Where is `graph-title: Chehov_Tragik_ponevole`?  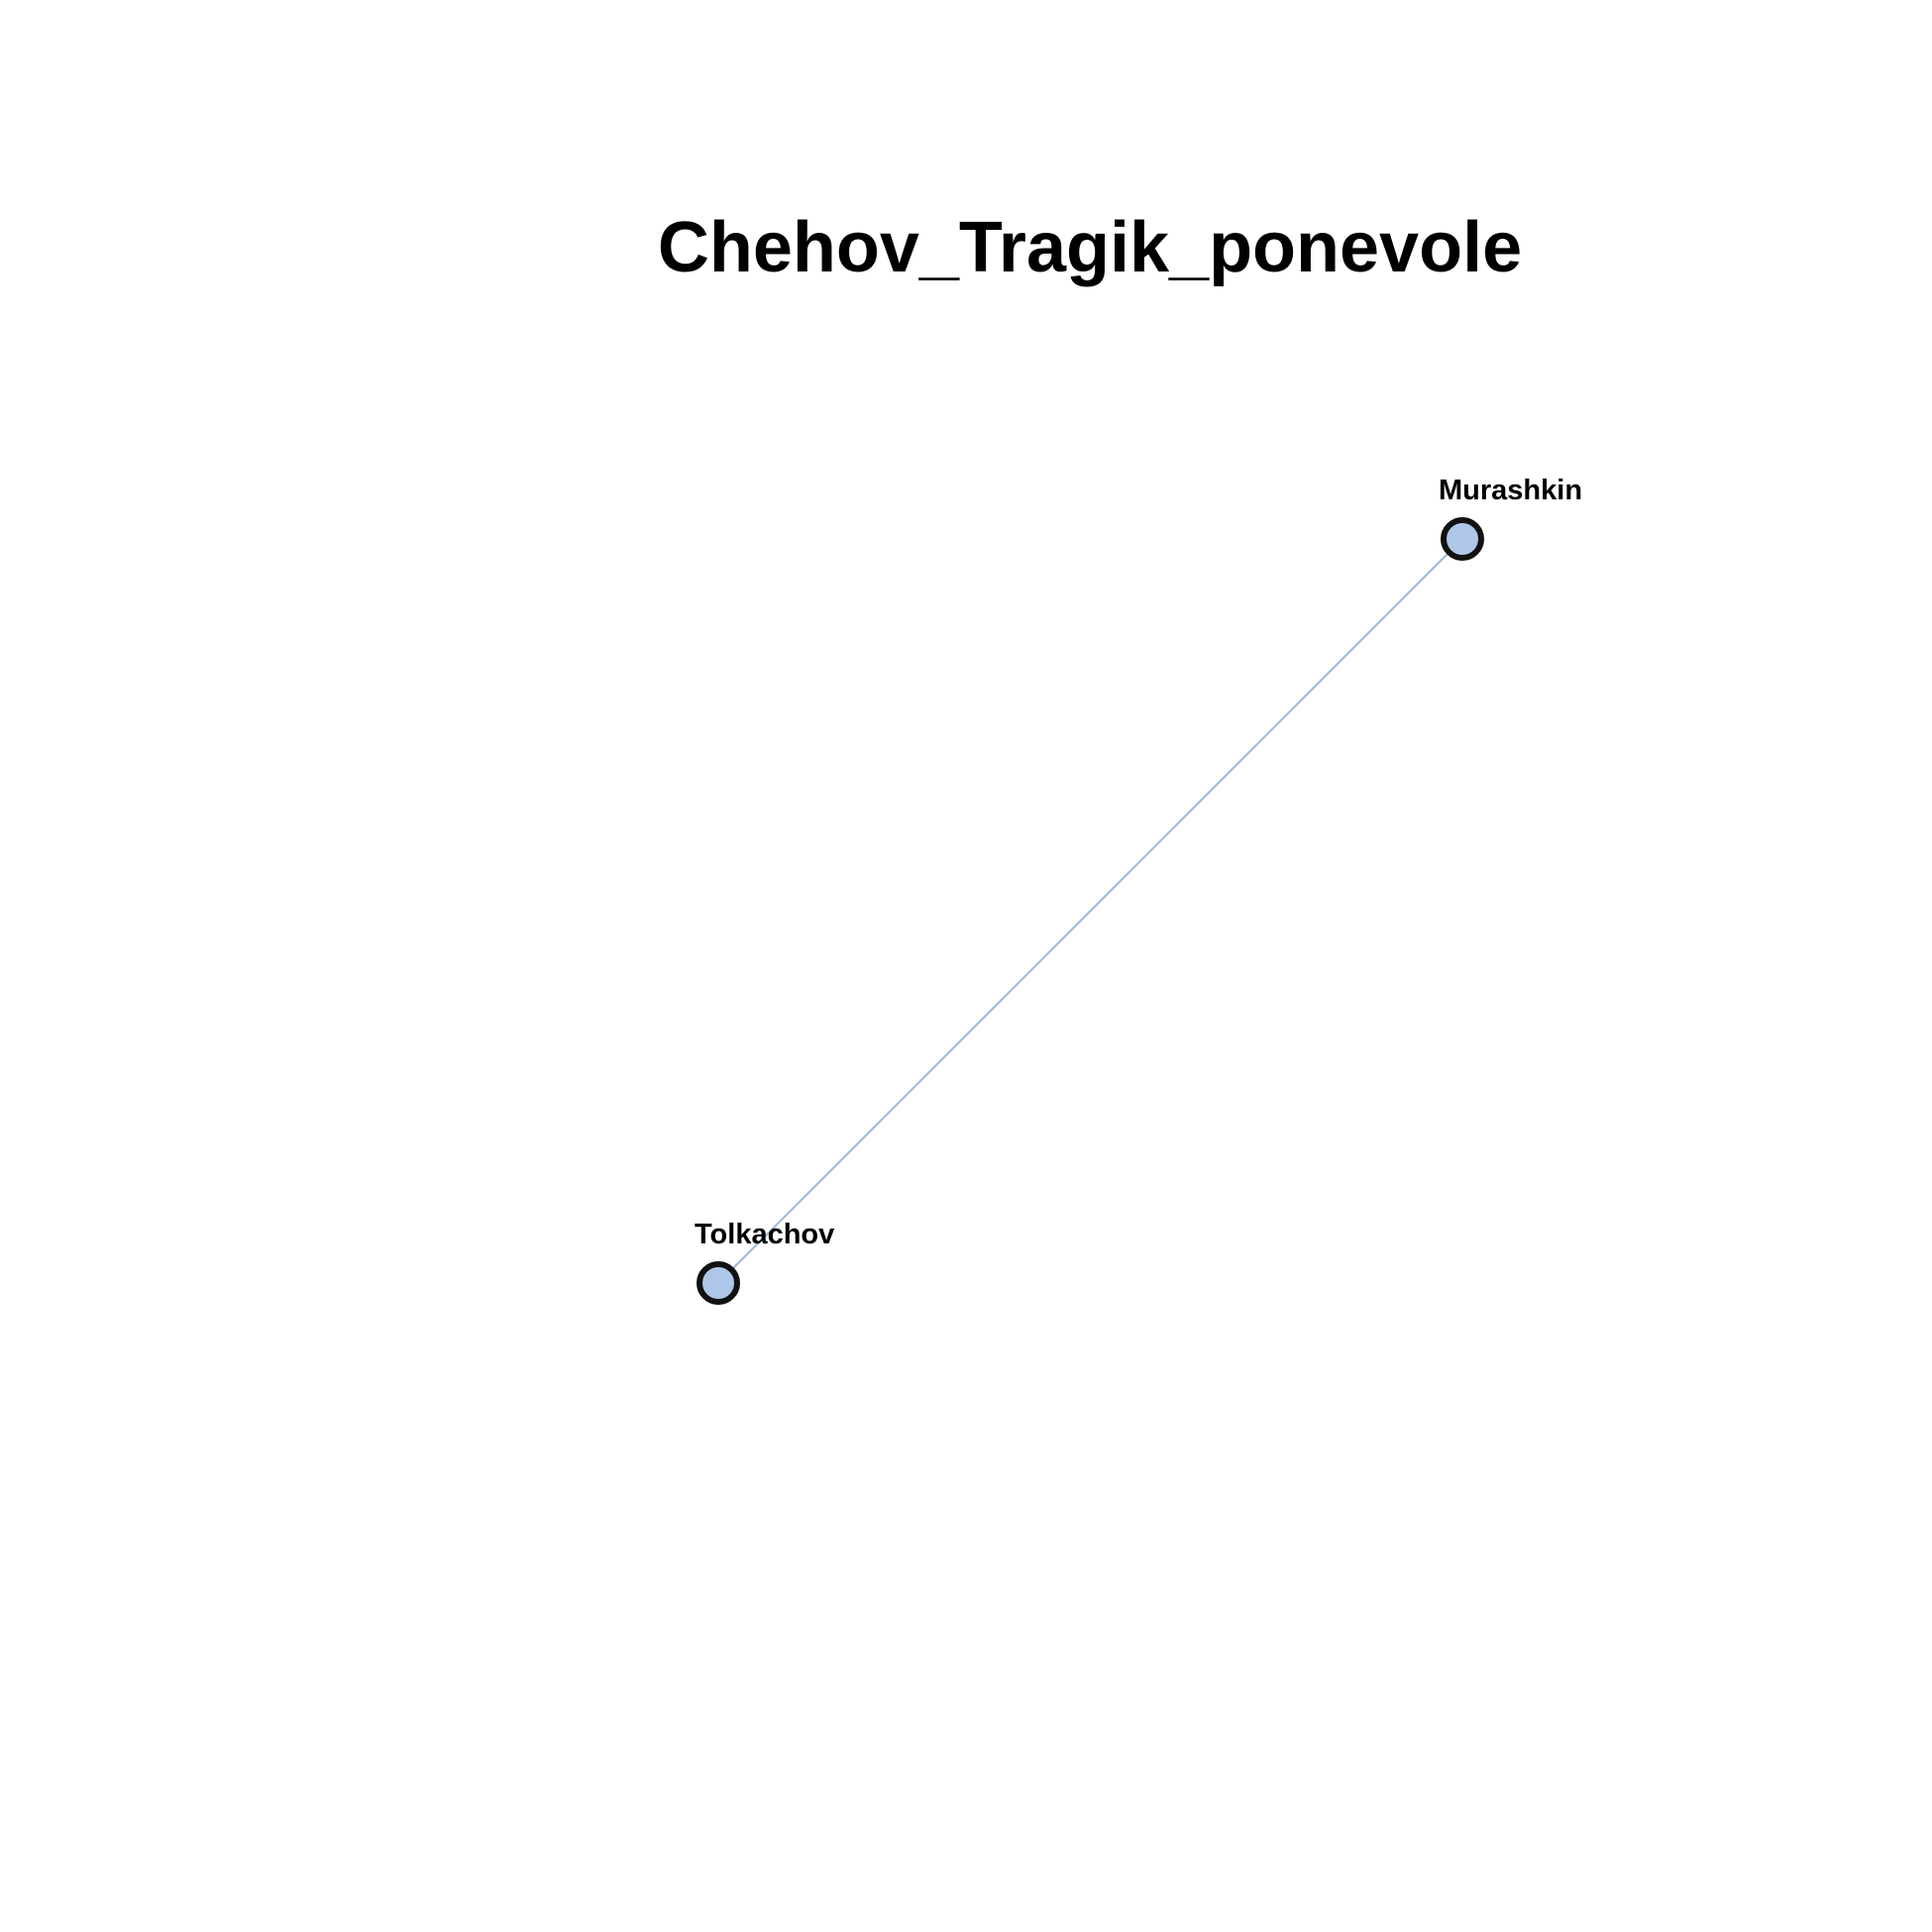 graph-title: Chehov_Tragik_ponevole is located at coordinates (1090, 248).